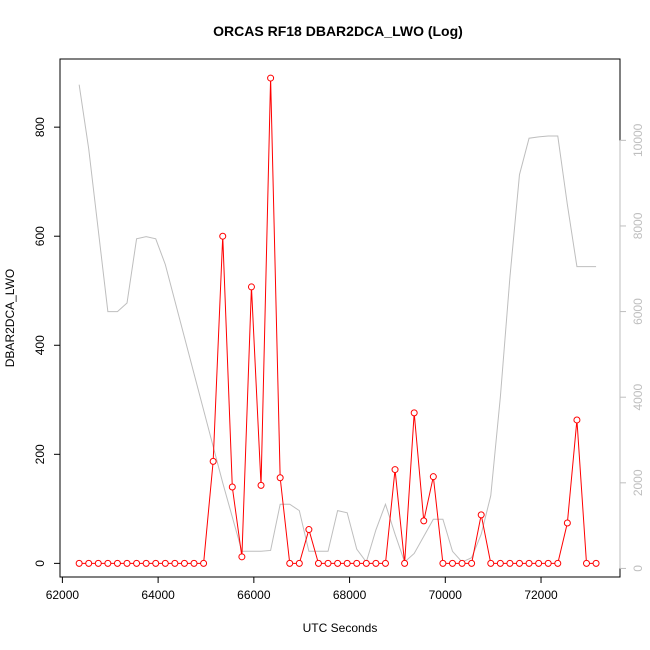 The width and height of the screenshot is (650, 650). I want to click on y-tick-label: 0, so click(40, 563).